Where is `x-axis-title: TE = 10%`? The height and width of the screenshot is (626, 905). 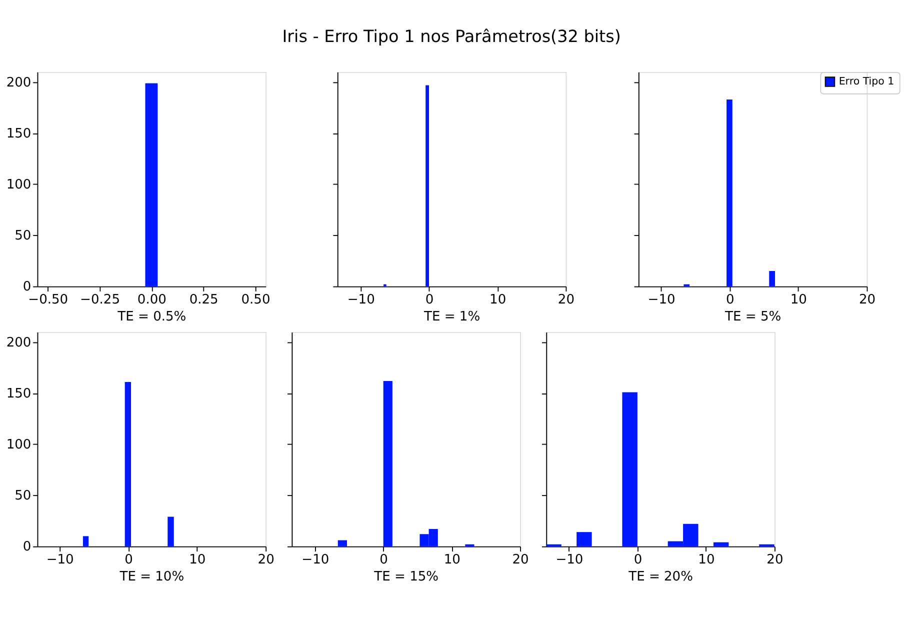
x-axis-title: TE = 10% is located at coordinates (151, 576).